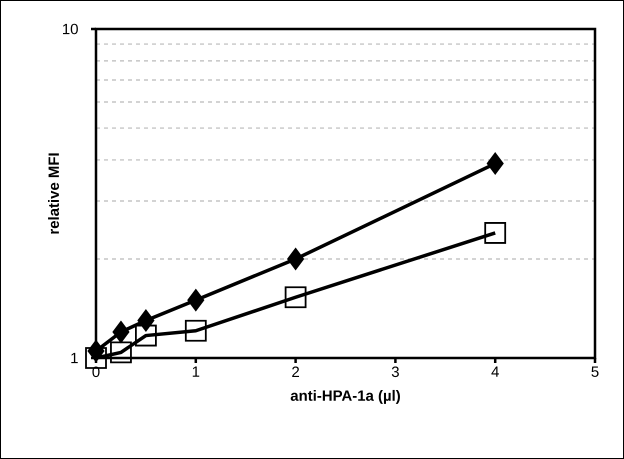 Image resolution: width=624 pixels, height=459 pixels. I want to click on x-tick-label: 3, so click(395, 372).